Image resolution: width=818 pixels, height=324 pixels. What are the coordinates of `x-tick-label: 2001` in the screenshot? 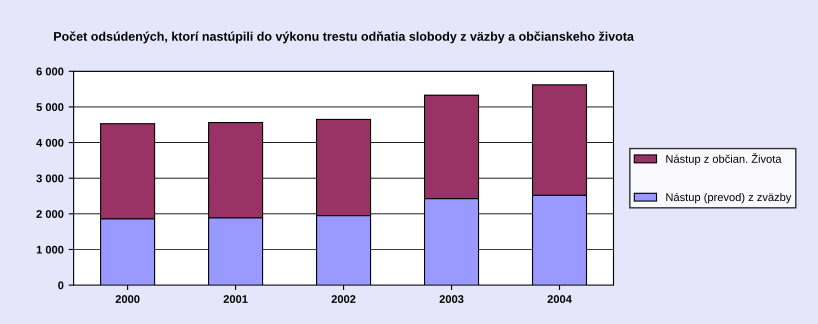 It's located at (236, 299).